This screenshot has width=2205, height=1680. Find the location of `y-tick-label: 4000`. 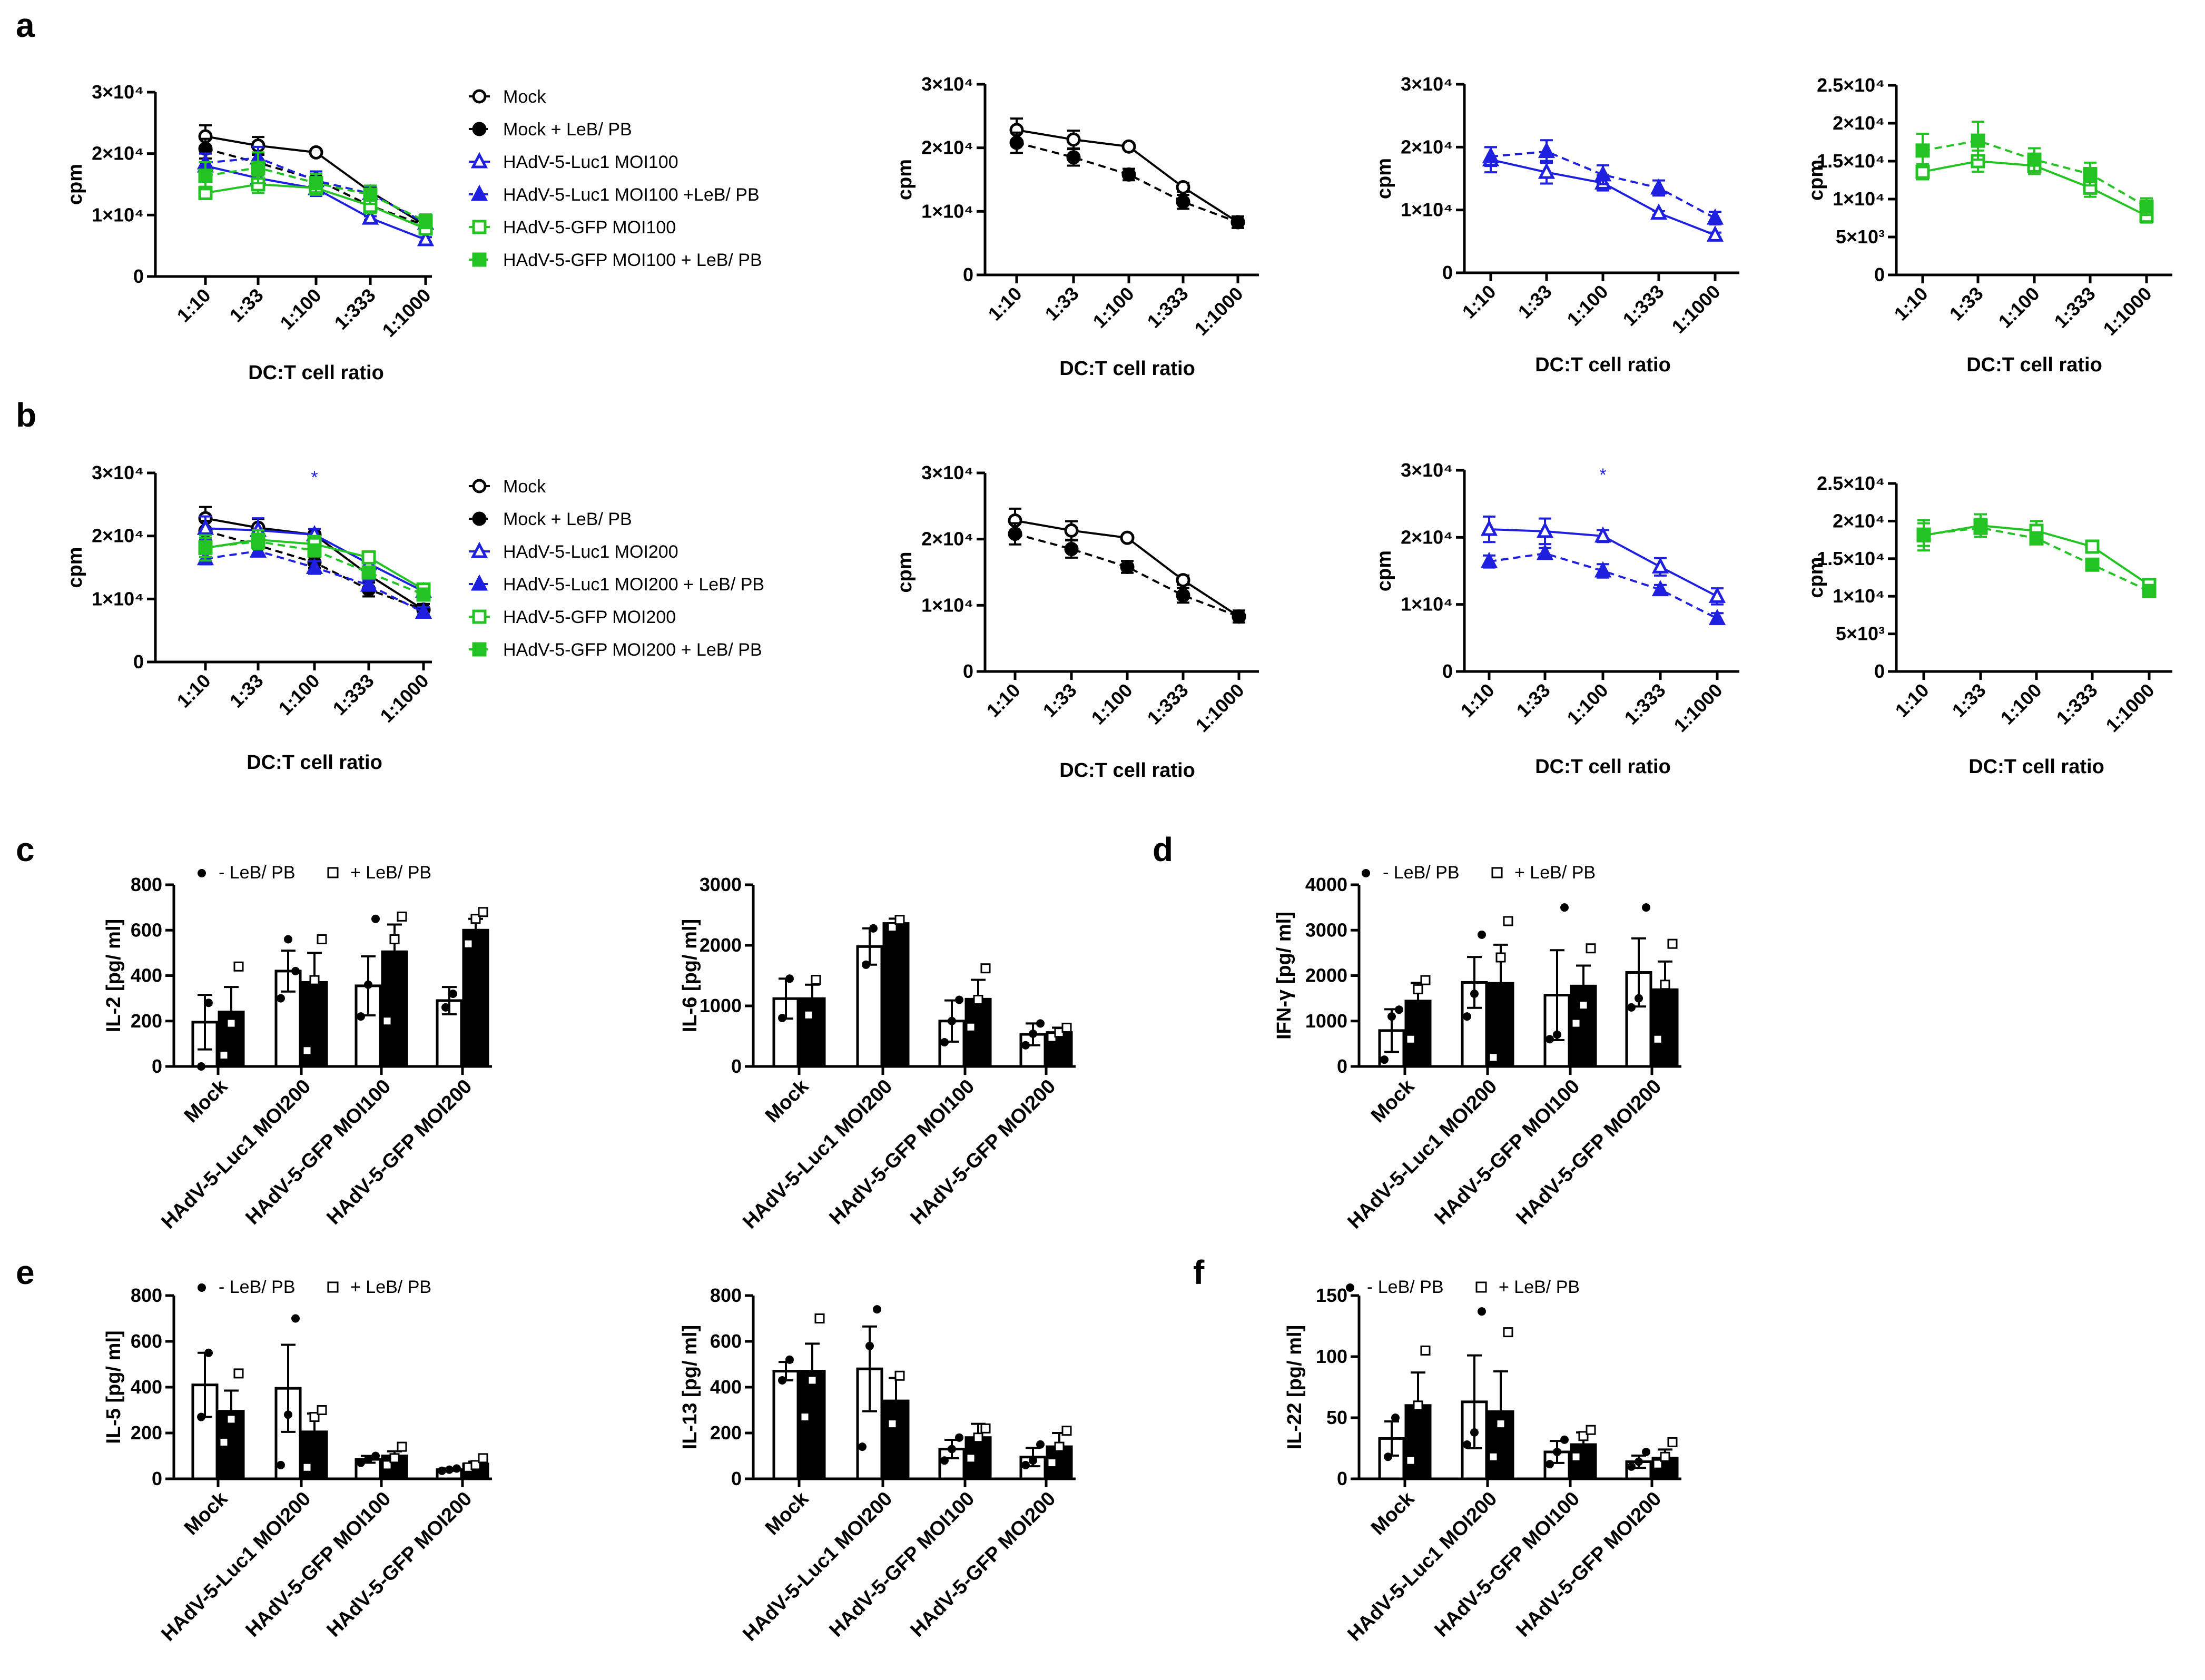

y-tick-label: 4000 is located at coordinates (1326, 884).